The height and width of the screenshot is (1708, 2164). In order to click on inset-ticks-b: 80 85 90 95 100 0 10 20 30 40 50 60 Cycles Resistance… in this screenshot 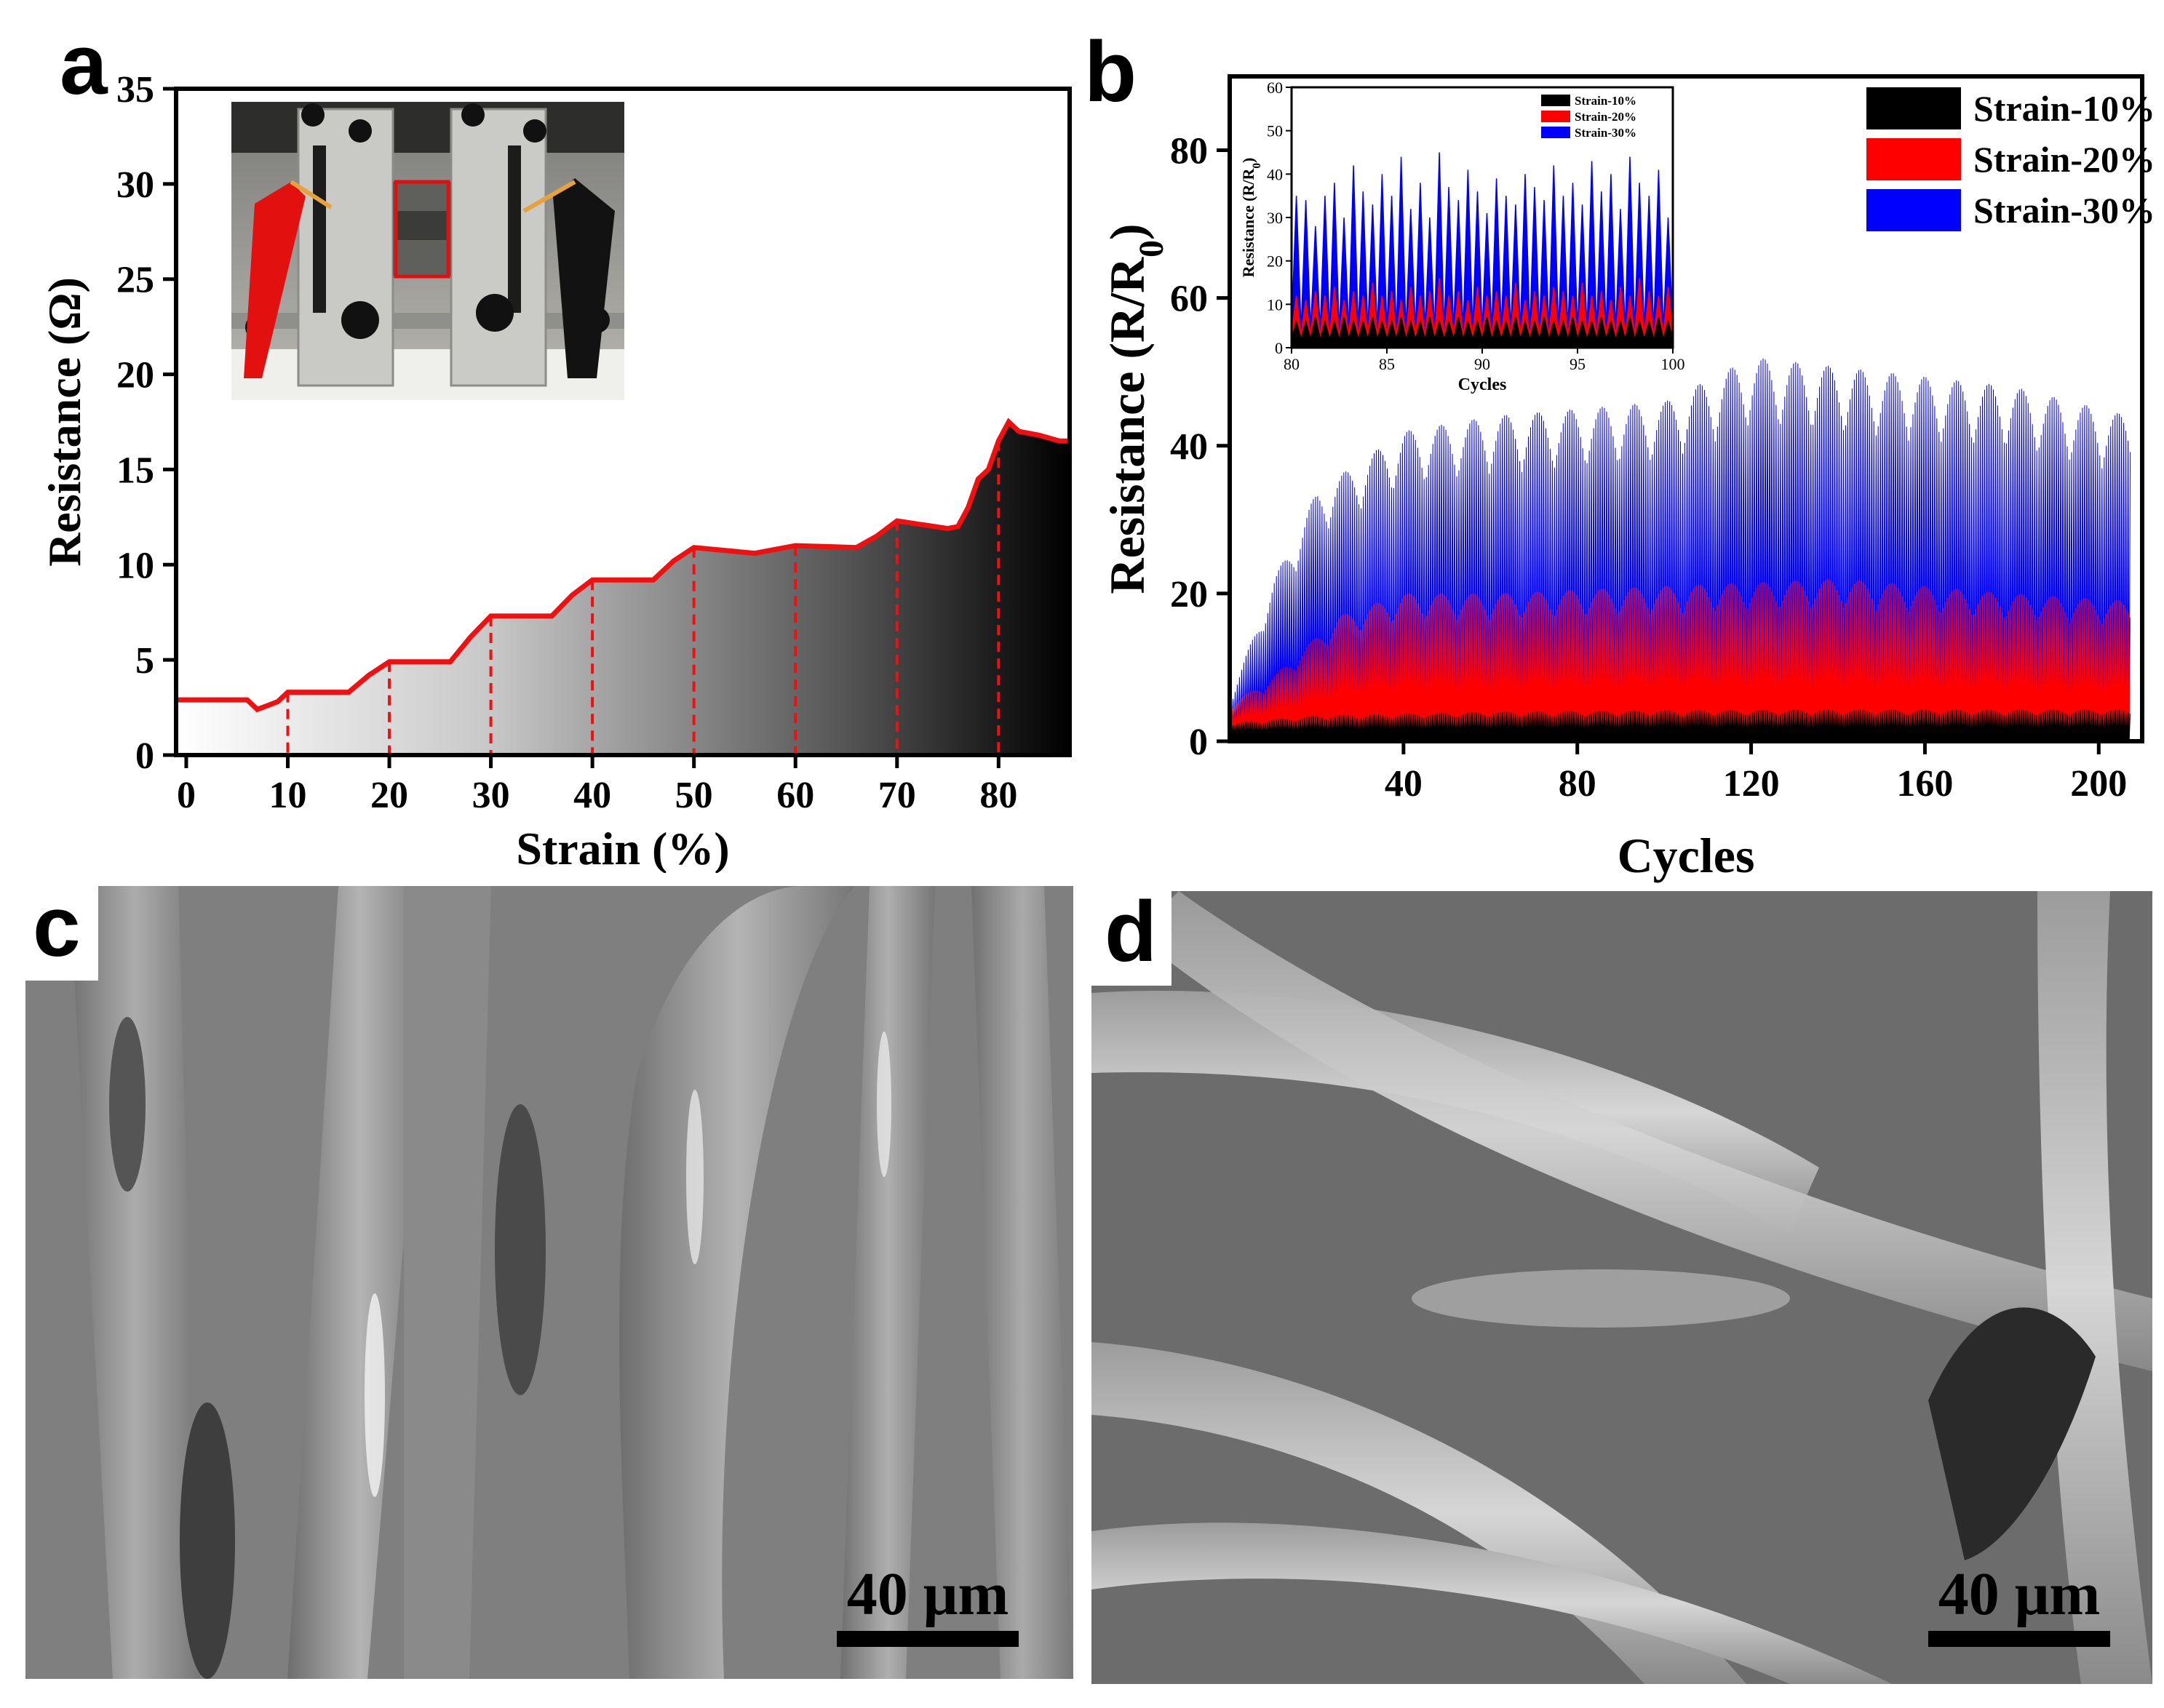, I will do `click(1462, 236)`.